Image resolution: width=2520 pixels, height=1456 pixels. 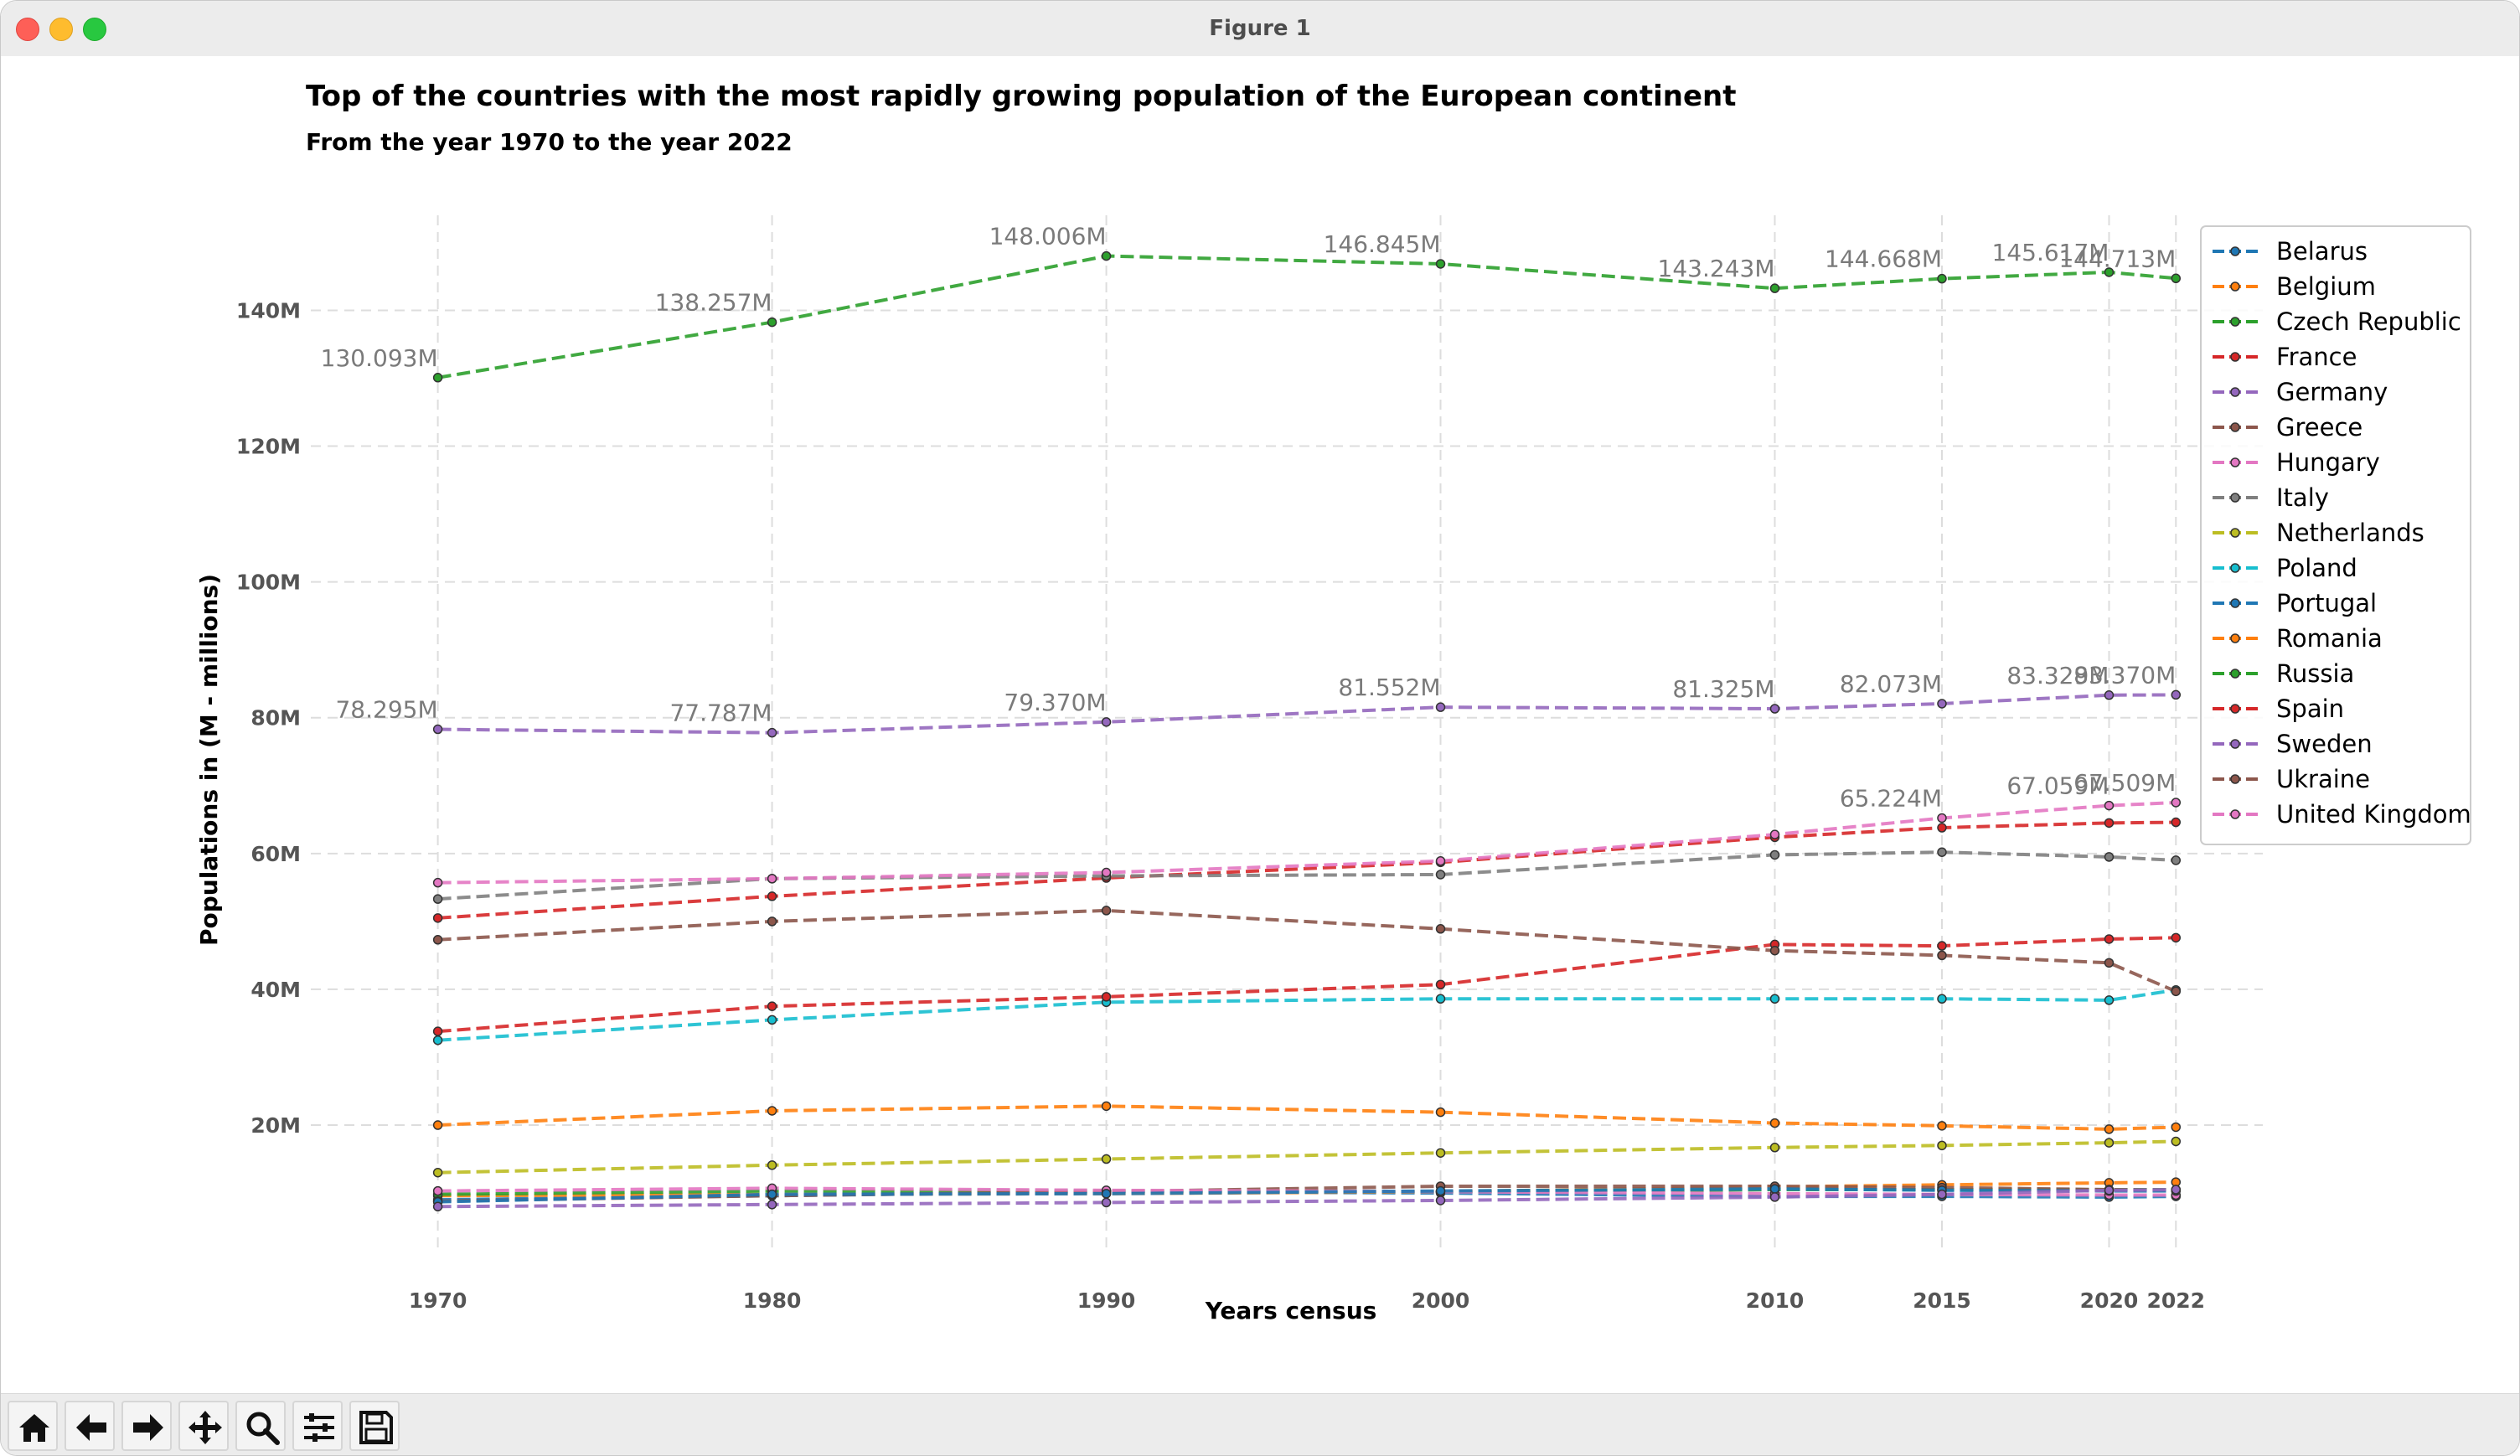 I want to click on legend-label: France, so click(x=2316, y=357).